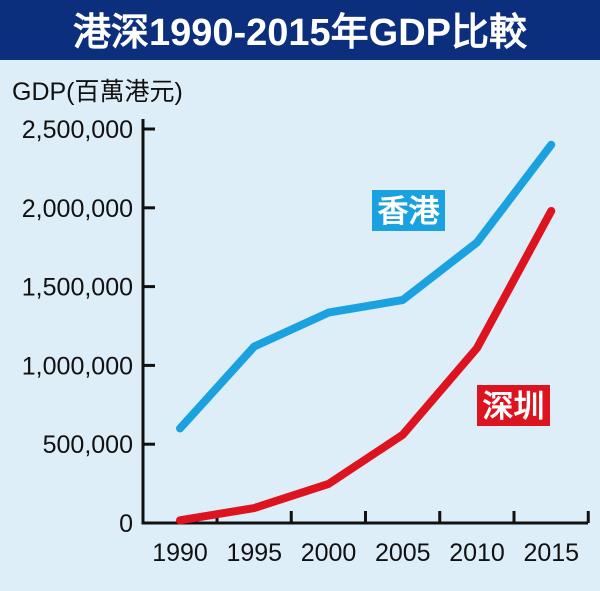  I want to click on legend-label: 深圳, so click(514, 406).